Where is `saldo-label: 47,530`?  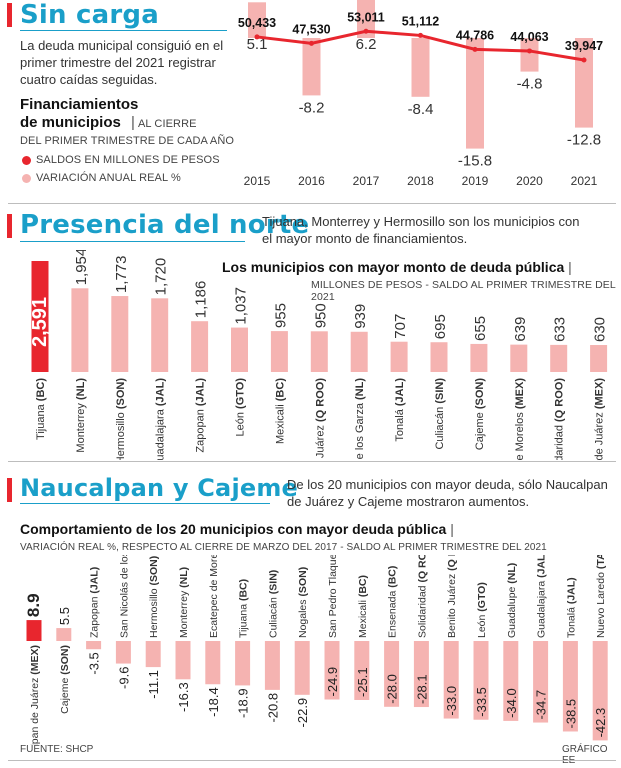 saldo-label: 47,530 is located at coordinates (311, 29).